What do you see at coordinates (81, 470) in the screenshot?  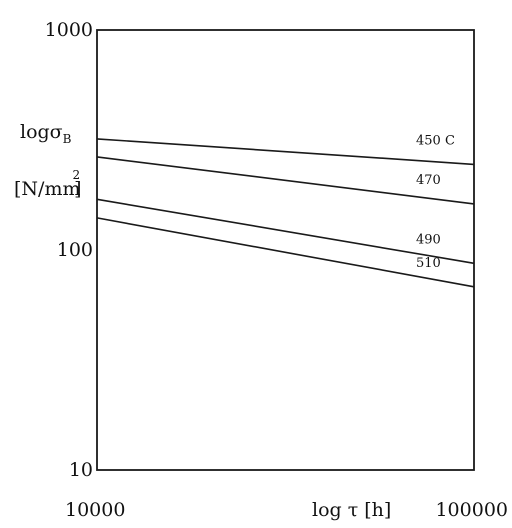 I see `y-tick-label: 10` at bounding box center [81, 470].